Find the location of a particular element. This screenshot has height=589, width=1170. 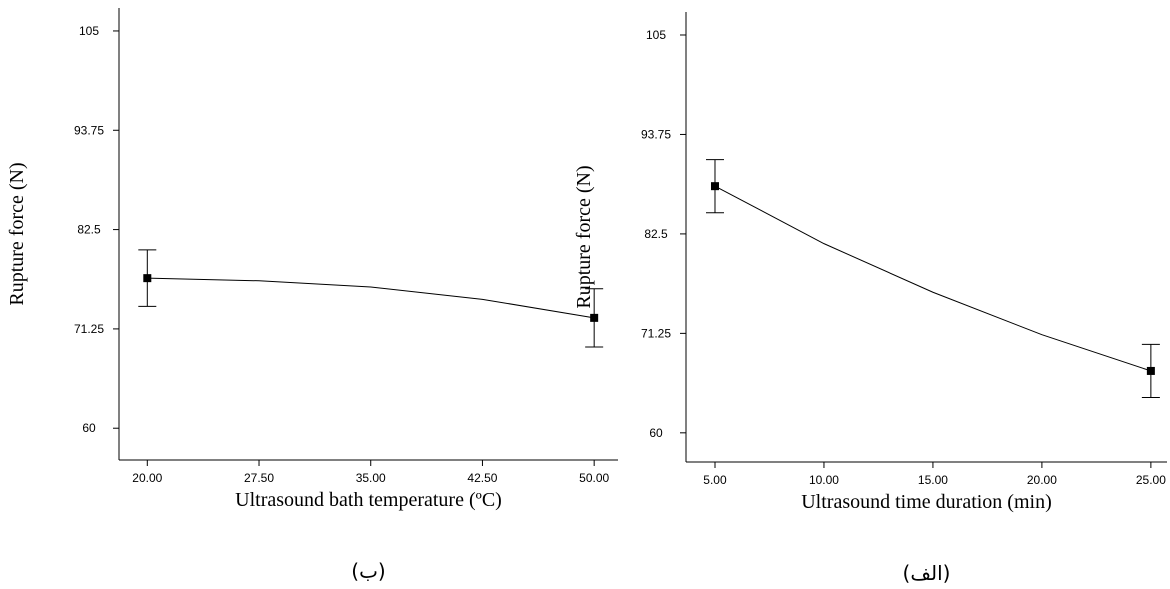

x-tick-label: 10.00 is located at coordinates (824, 480).